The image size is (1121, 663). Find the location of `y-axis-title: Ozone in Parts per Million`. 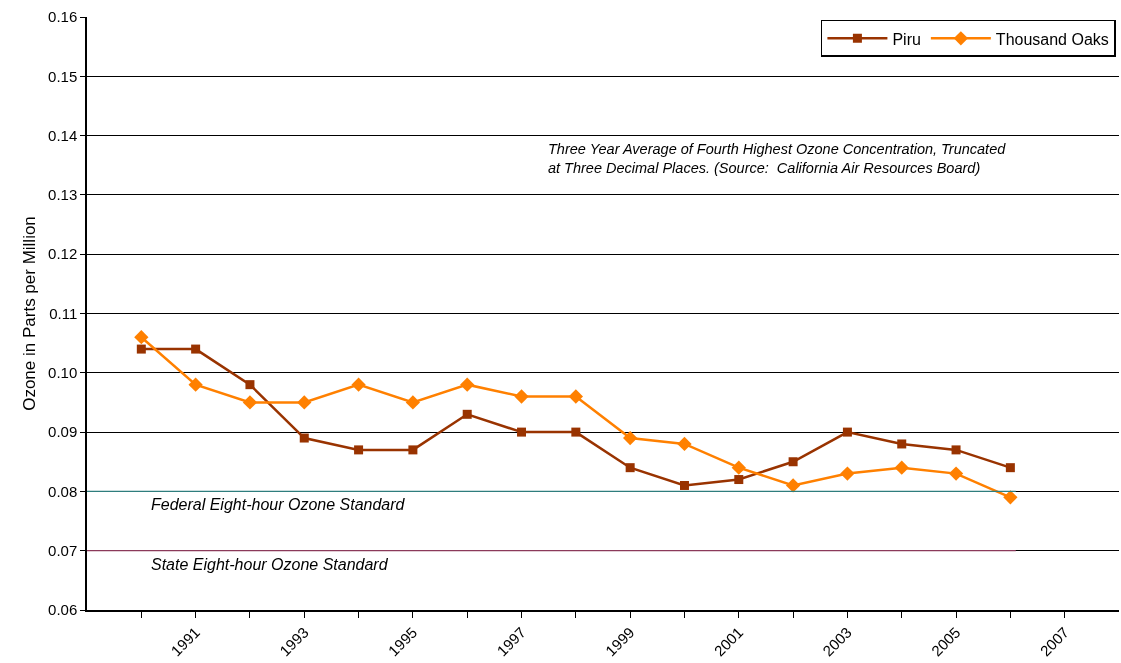

y-axis-title: Ozone in Parts per Million is located at coordinates (30, 313).